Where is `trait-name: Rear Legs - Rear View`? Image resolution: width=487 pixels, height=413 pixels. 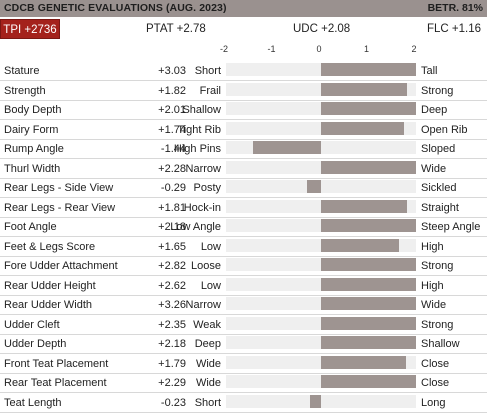 trait-name: Rear Legs - Rear View is located at coordinates (60, 207).